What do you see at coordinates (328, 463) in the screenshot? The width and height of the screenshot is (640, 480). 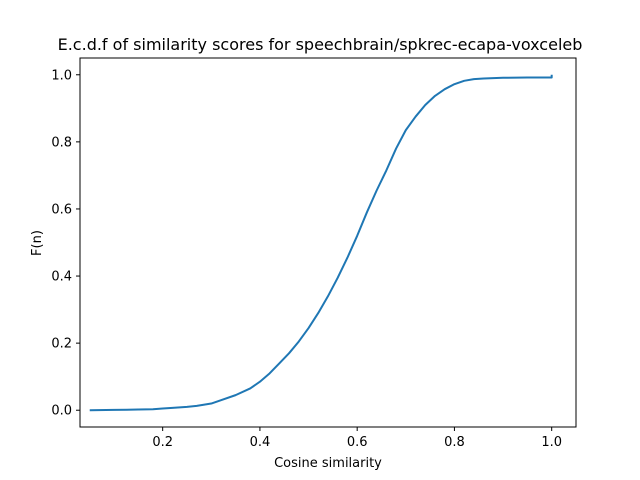 I see `x-axis-label: Cosine similarity` at bounding box center [328, 463].